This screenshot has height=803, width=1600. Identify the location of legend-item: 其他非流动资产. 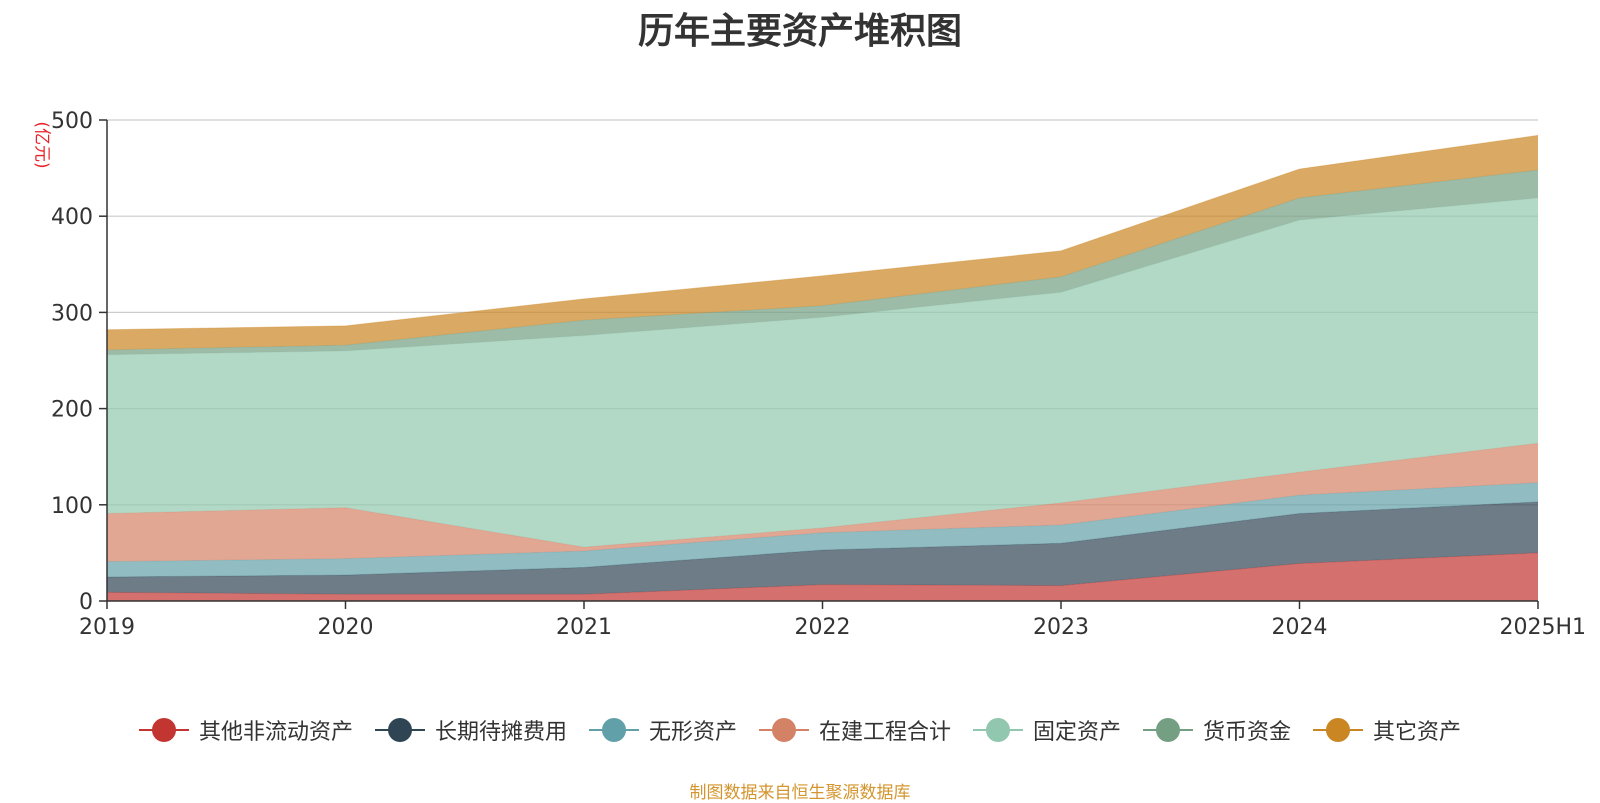
(245, 730).